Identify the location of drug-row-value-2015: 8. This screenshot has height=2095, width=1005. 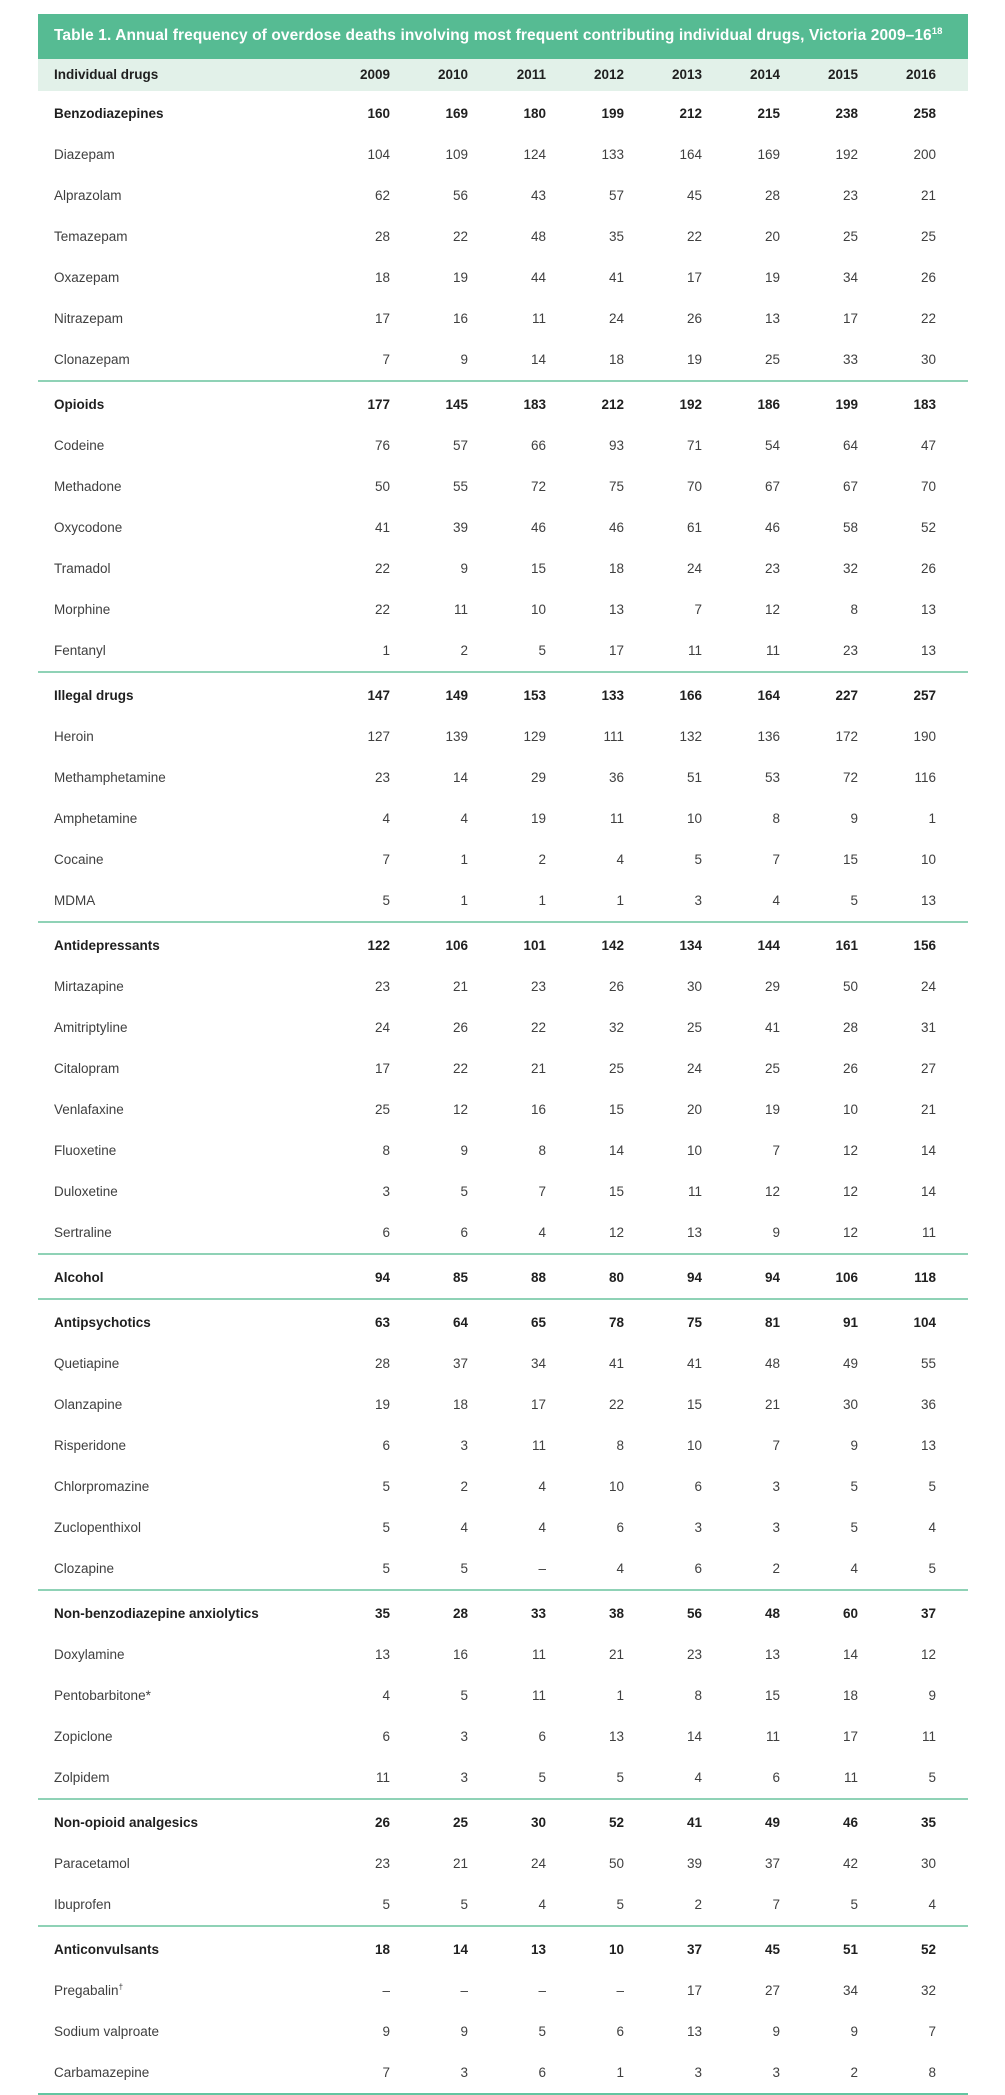
(854, 609).